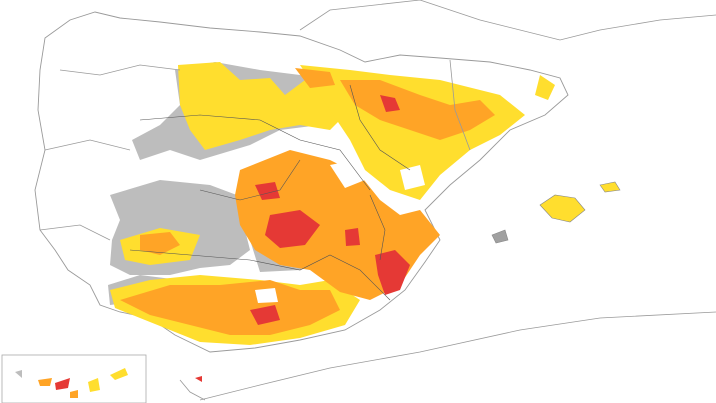 This screenshot has width=716, height=403. I want to click on red-areas, so click(330, 210).